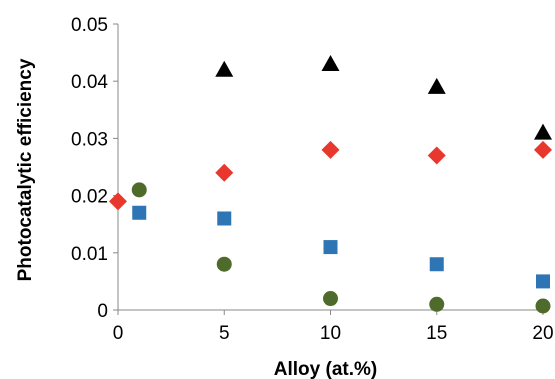 The height and width of the screenshot is (379, 555). Describe the element at coordinates (89, 82) in the screenshot. I see `y-tick-label: 0.04` at that location.